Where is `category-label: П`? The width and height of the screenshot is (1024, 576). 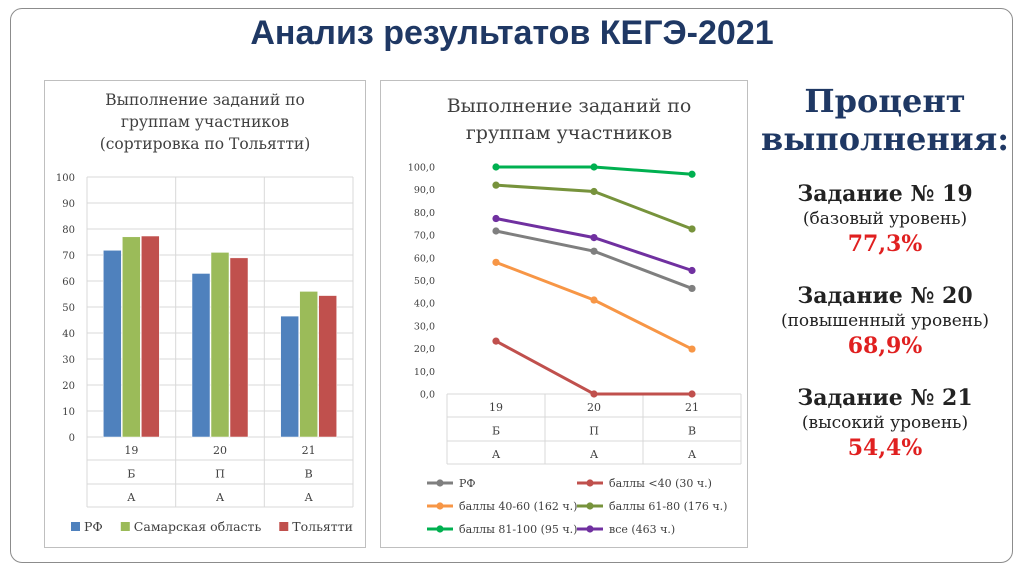
category-label: П is located at coordinates (220, 474).